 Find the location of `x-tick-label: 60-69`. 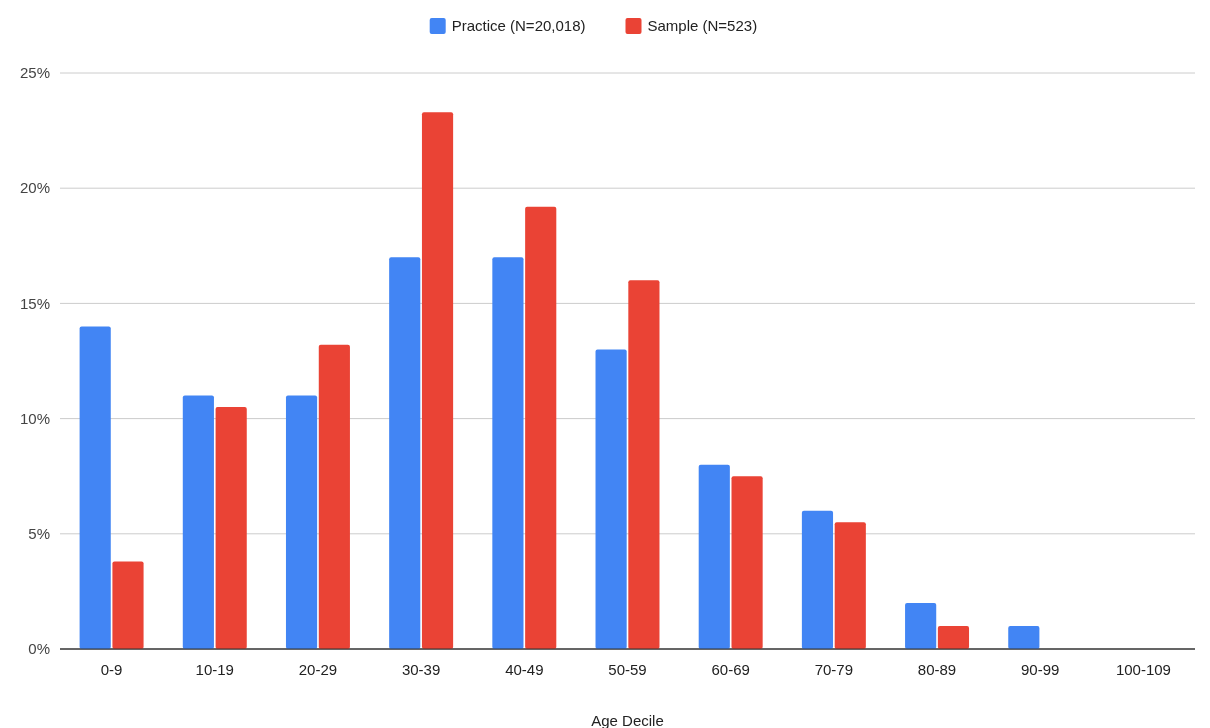

x-tick-label: 60-69 is located at coordinates (730, 669).